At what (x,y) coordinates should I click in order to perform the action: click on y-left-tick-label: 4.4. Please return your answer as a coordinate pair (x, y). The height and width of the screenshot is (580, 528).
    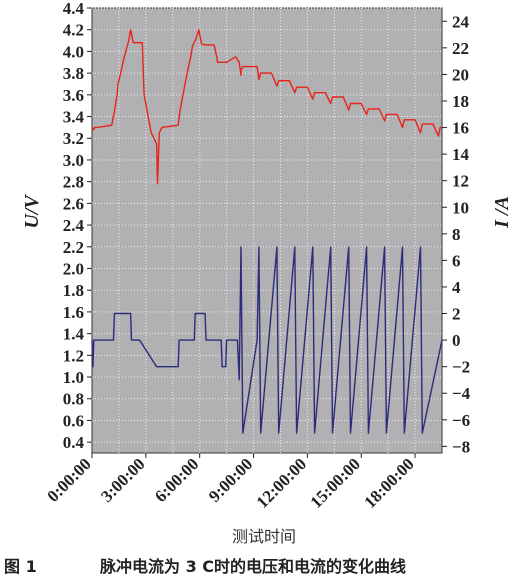
    Looking at the image, I should click on (74, 9).